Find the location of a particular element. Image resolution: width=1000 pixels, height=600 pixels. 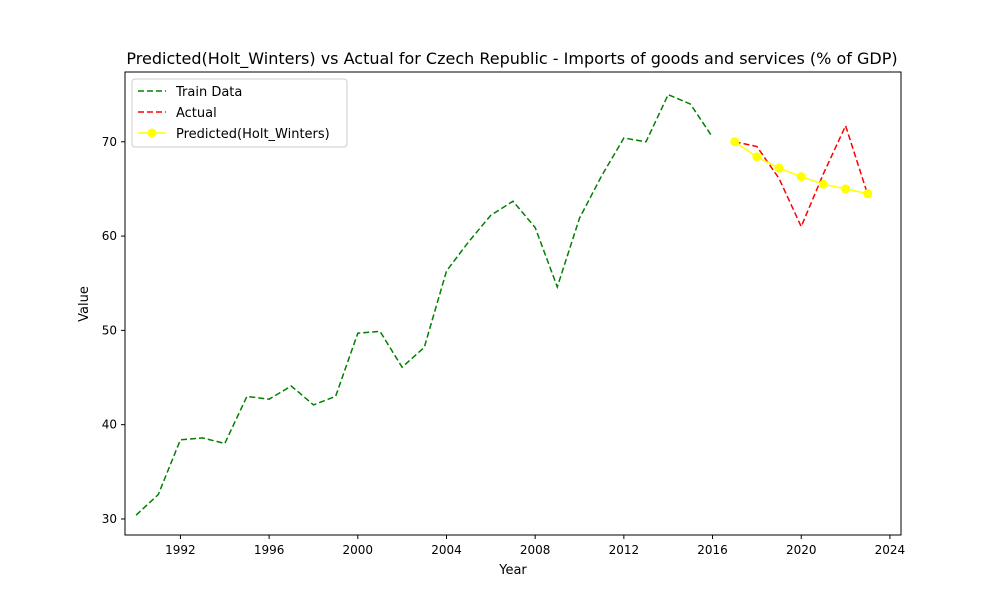

x-tick-label: 2004 is located at coordinates (446, 550).